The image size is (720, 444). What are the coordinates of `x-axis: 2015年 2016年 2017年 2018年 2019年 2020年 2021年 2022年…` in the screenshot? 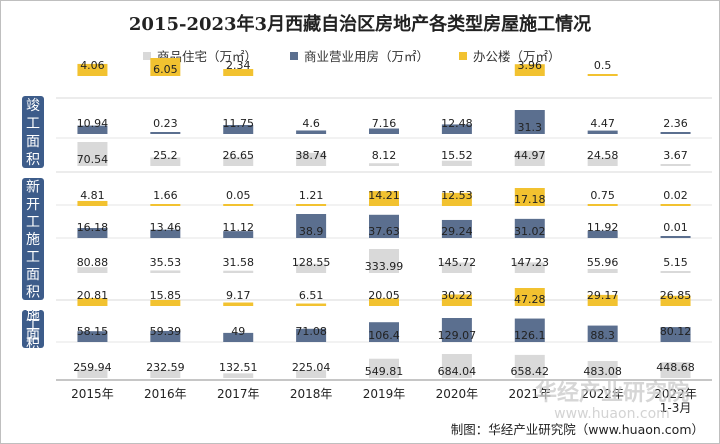 It's located at (384, 397).